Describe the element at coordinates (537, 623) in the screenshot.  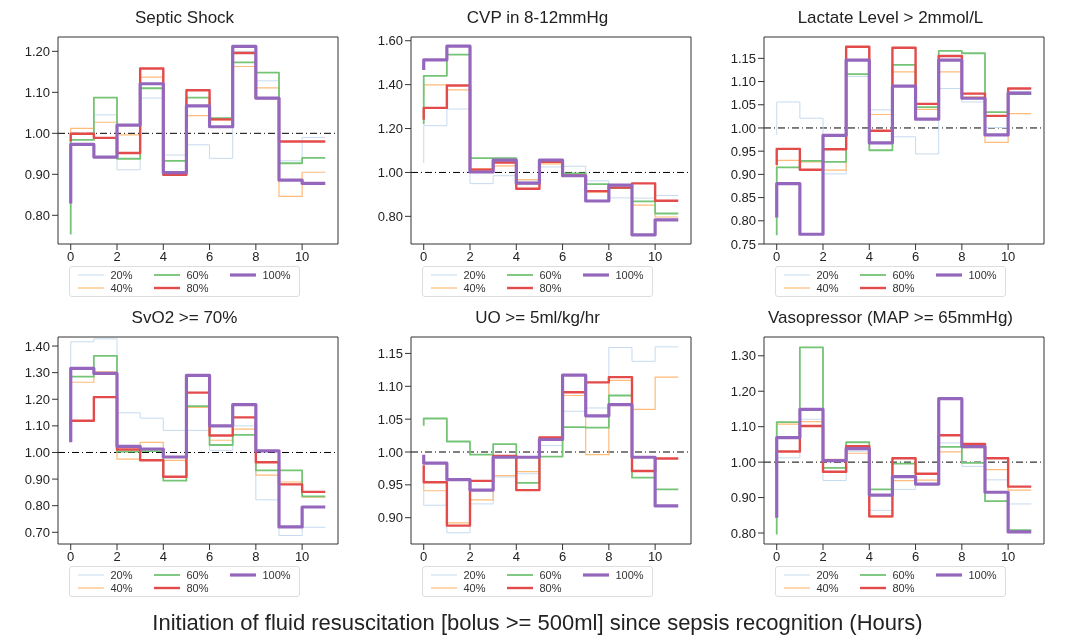
I see `x-axis-title: Initiation of fluid resuscitation [bolus >= 500ml] since sepsis recognition (Hours)` at that location.